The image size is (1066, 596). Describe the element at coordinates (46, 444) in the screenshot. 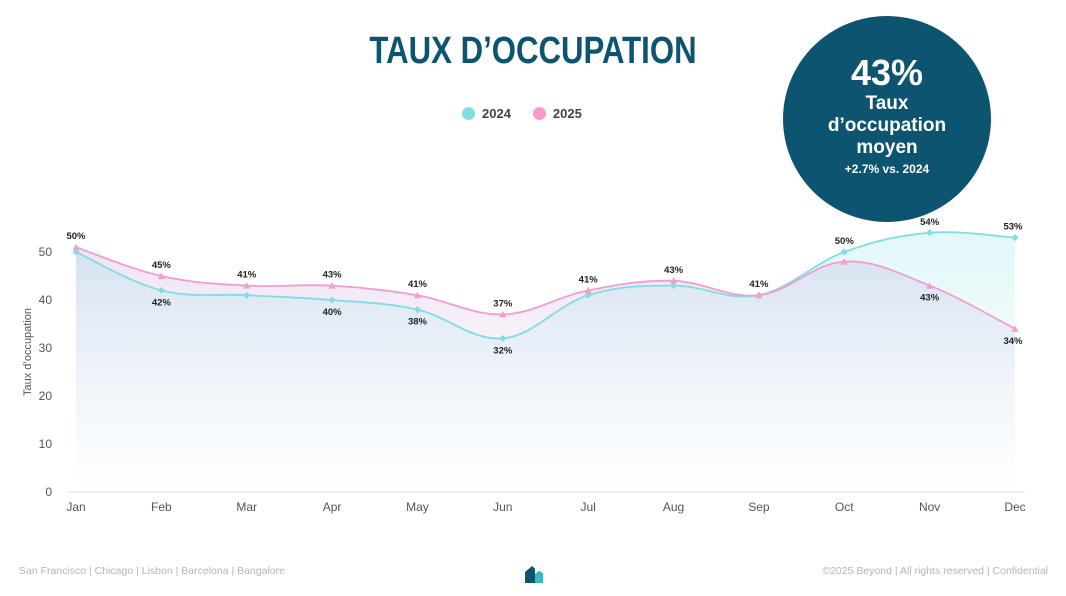

I see `y-tick-label: 10` at that location.